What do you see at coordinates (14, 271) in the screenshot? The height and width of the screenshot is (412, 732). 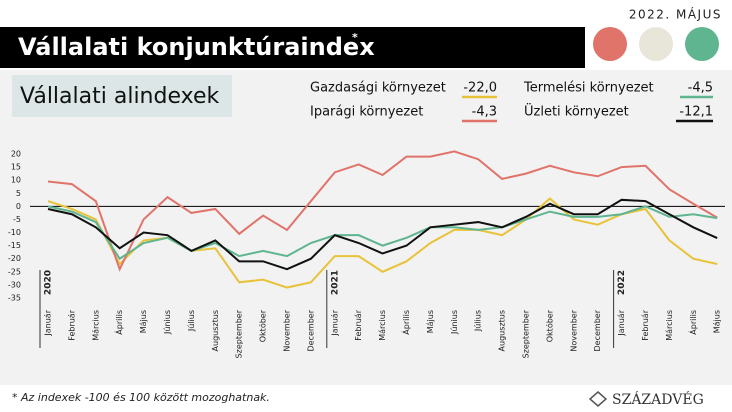 I see `y-tick-label: -25` at bounding box center [14, 271].